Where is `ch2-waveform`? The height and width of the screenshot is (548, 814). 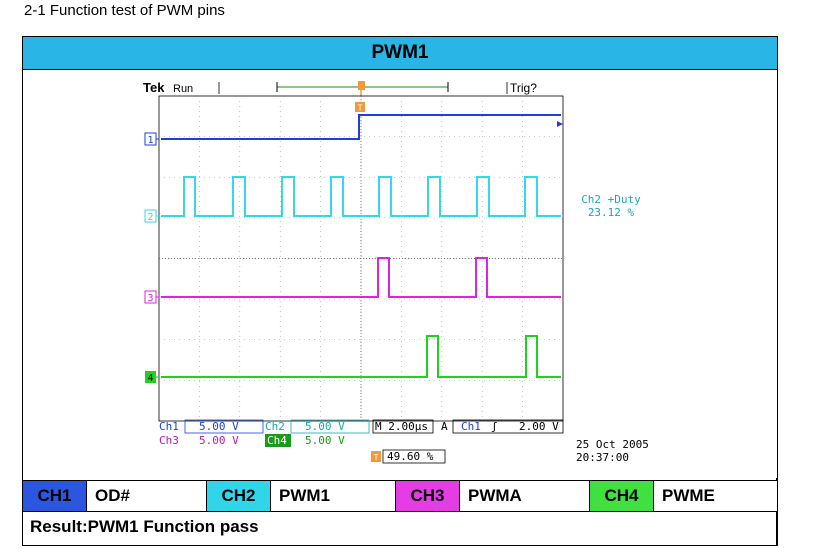 ch2-waveform is located at coordinates (361, 196).